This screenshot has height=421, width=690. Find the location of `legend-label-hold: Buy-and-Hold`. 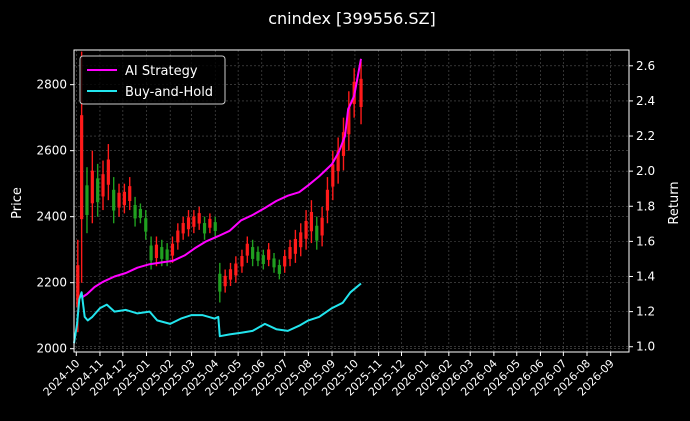

legend-label-hold: Buy-and-Hold is located at coordinates (169, 92).